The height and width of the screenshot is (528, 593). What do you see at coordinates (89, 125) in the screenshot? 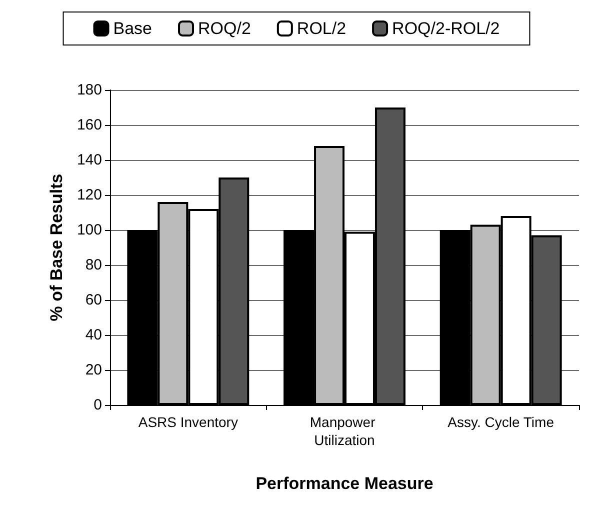
I see `y-tick-label: 160` at bounding box center [89, 125].